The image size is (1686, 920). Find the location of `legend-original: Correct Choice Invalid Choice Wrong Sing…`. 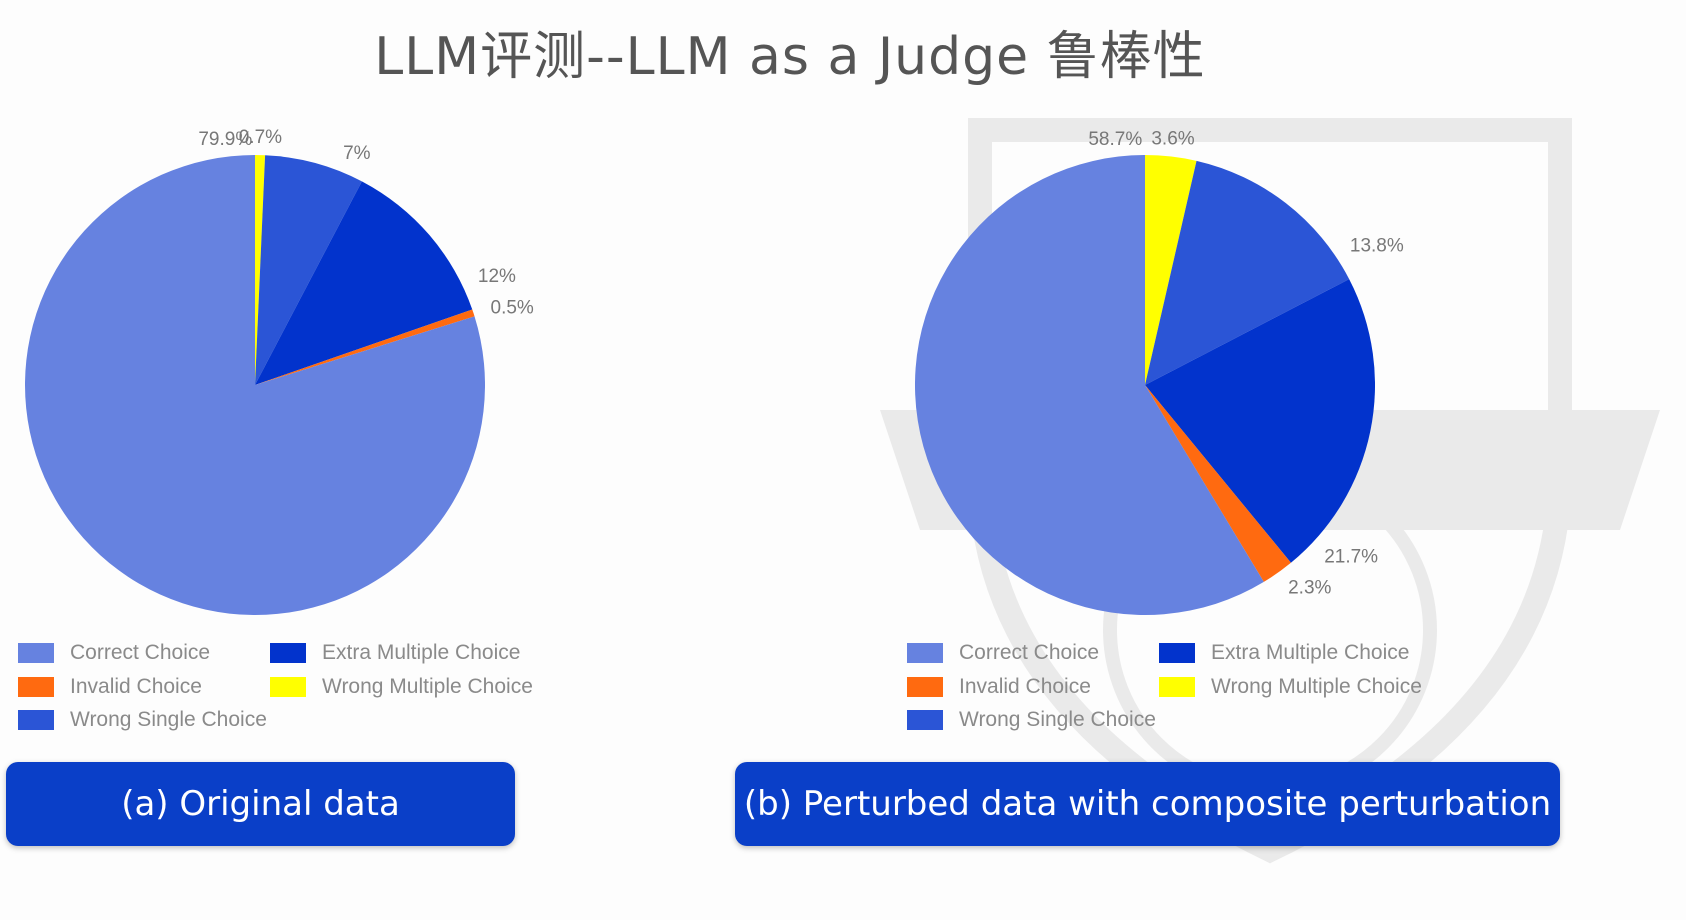

legend-original: Correct Choice Invalid Choice Wrong Sing… is located at coordinates (298, 693).